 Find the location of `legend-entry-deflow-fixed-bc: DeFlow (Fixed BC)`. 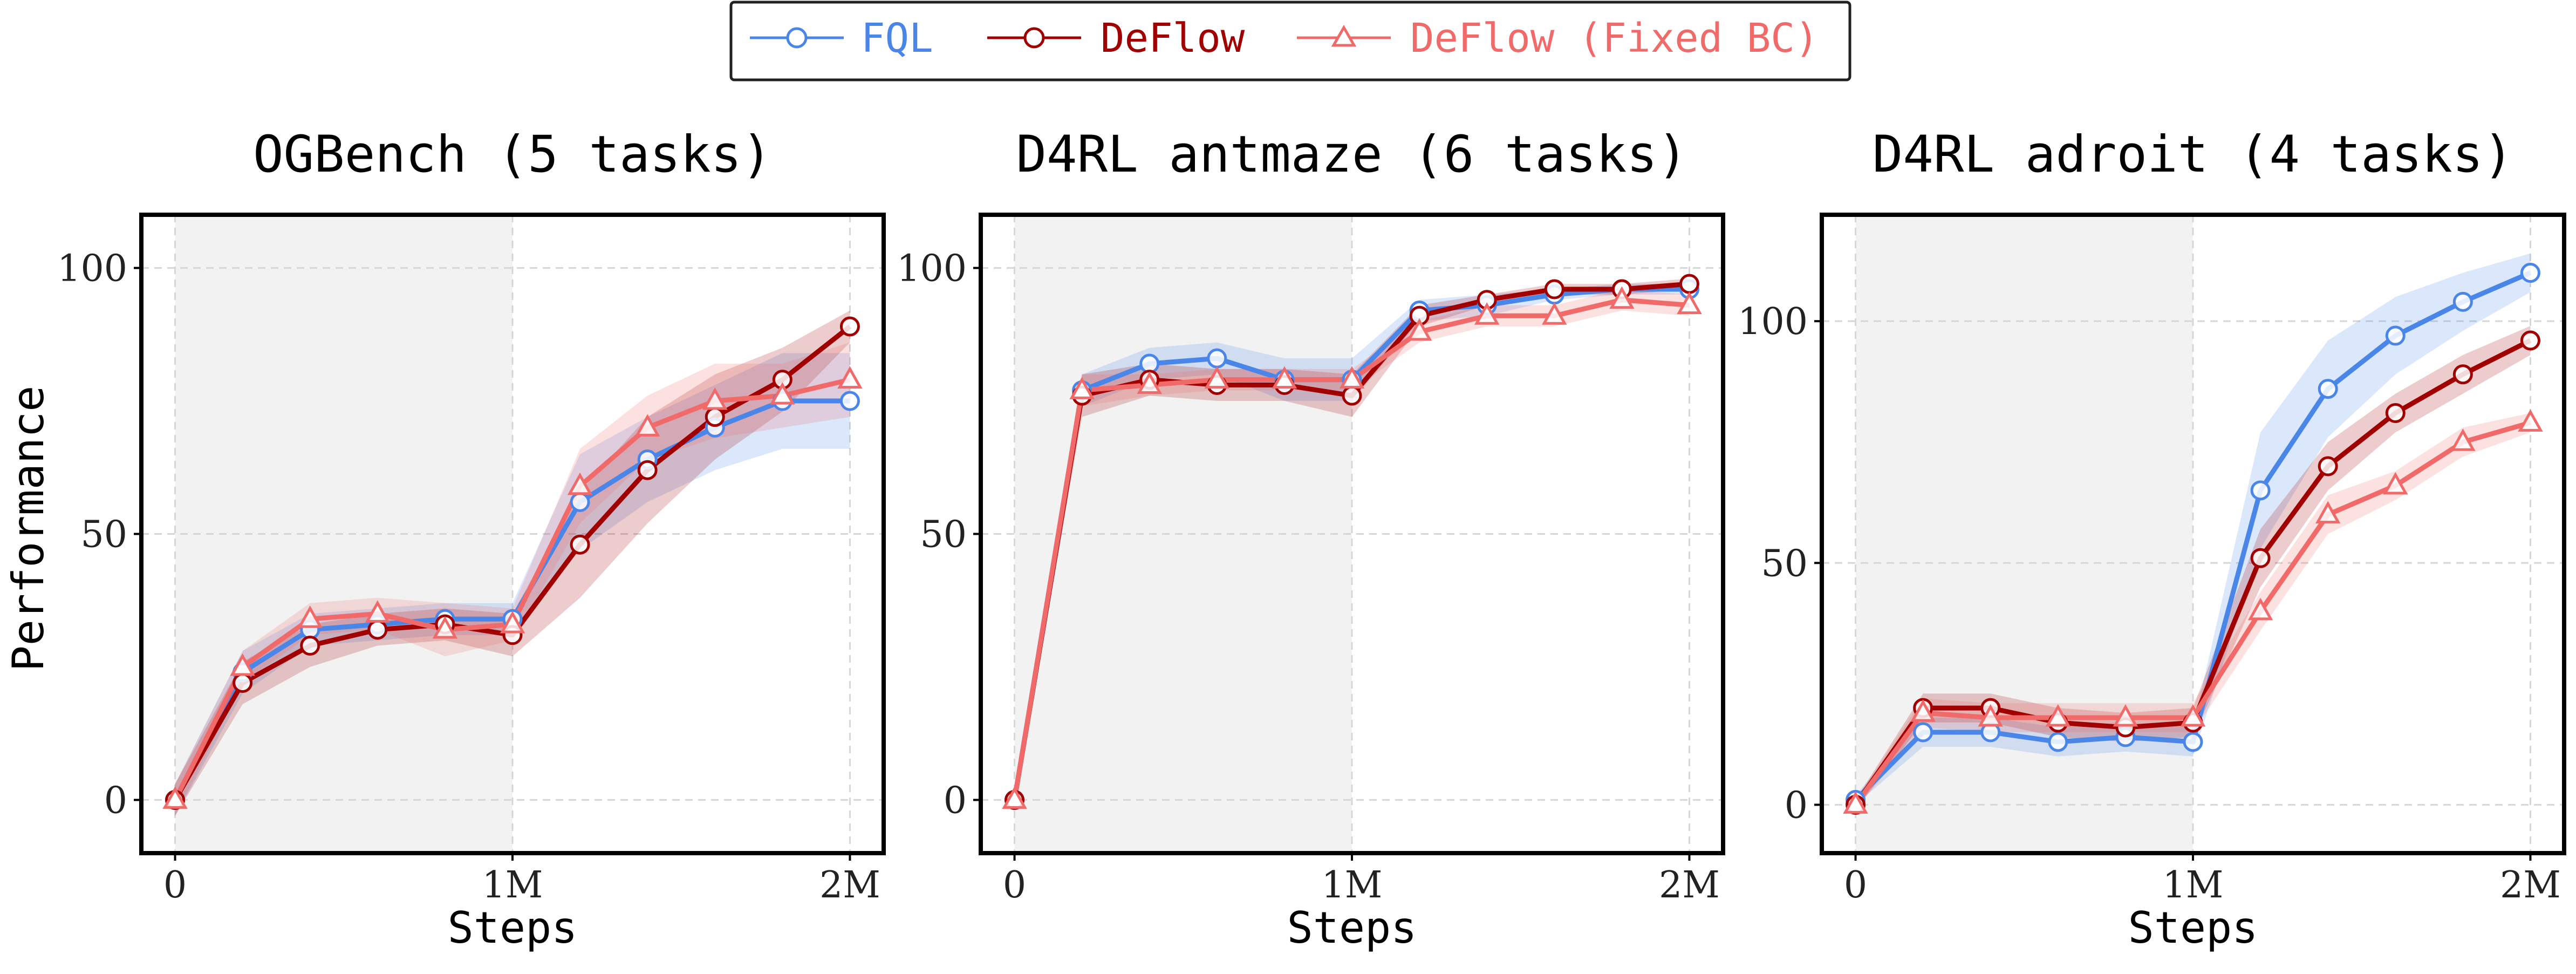

legend-entry-deflow-fixed-bc: DeFlow (Fixed BC) is located at coordinates (1558, 38).